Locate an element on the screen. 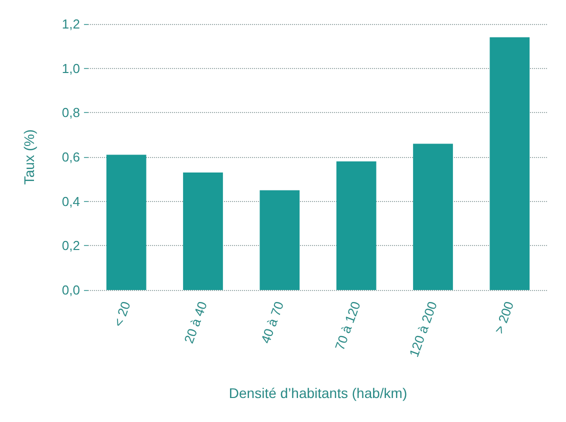  x-tick-label: < 20 is located at coordinates (122, 314).